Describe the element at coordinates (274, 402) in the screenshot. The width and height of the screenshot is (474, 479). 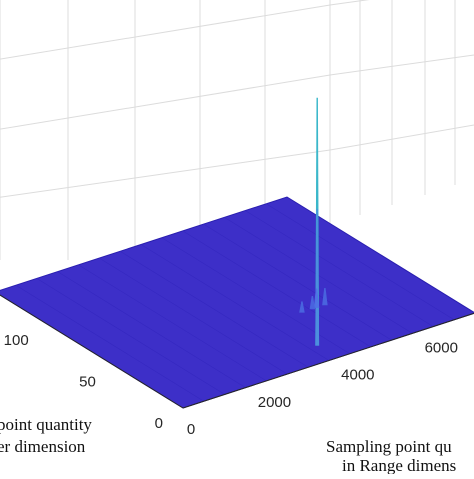
I see `x-tick-label: 2000` at that location.